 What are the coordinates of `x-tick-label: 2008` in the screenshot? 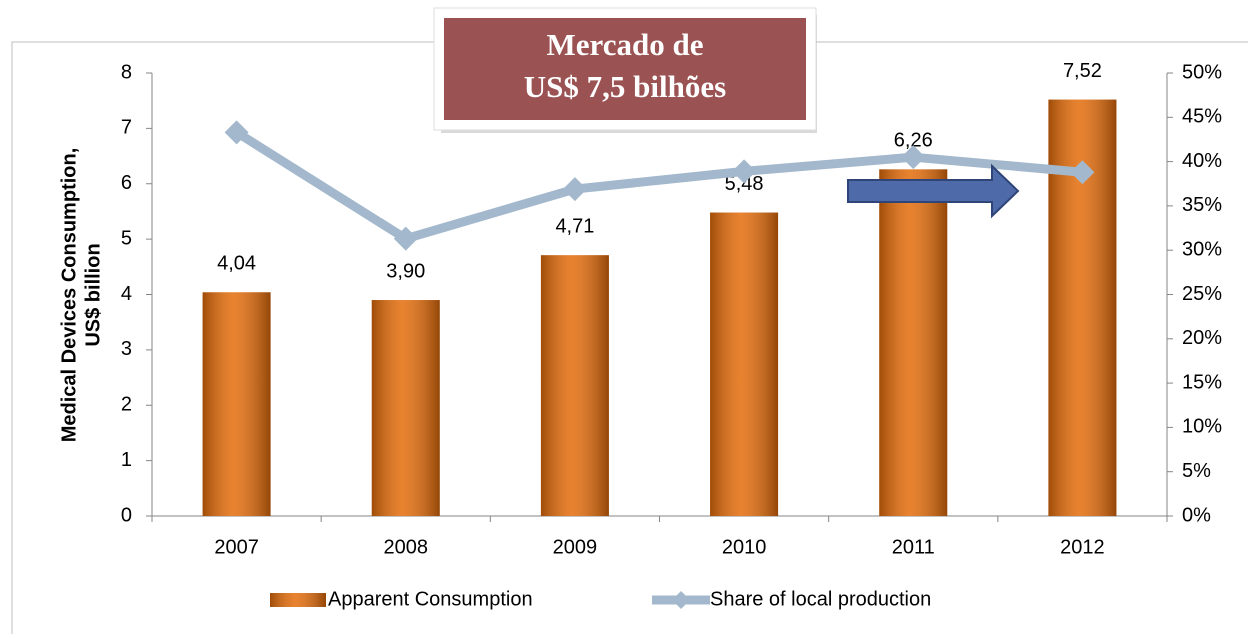 It's located at (406, 547).